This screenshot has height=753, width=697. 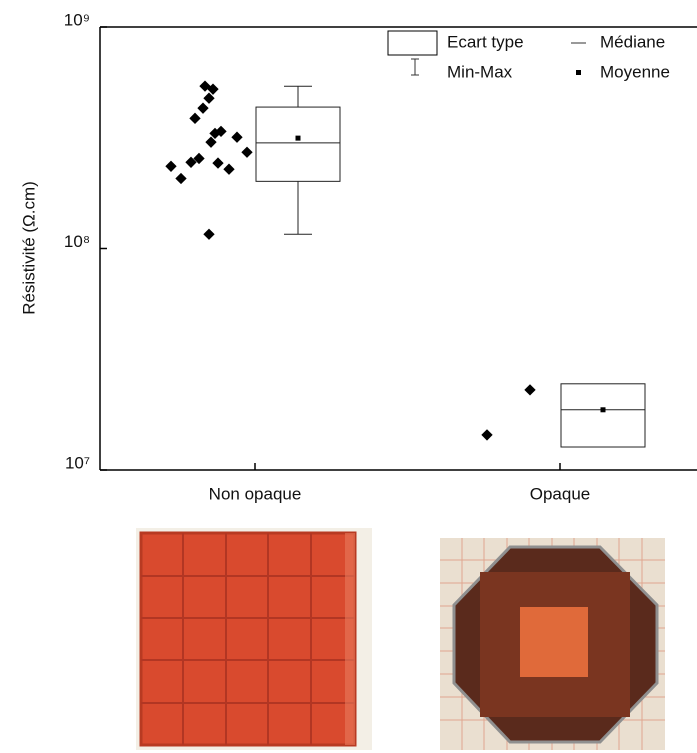 I want to click on legend-label: Min-Max, so click(x=480, y=71).